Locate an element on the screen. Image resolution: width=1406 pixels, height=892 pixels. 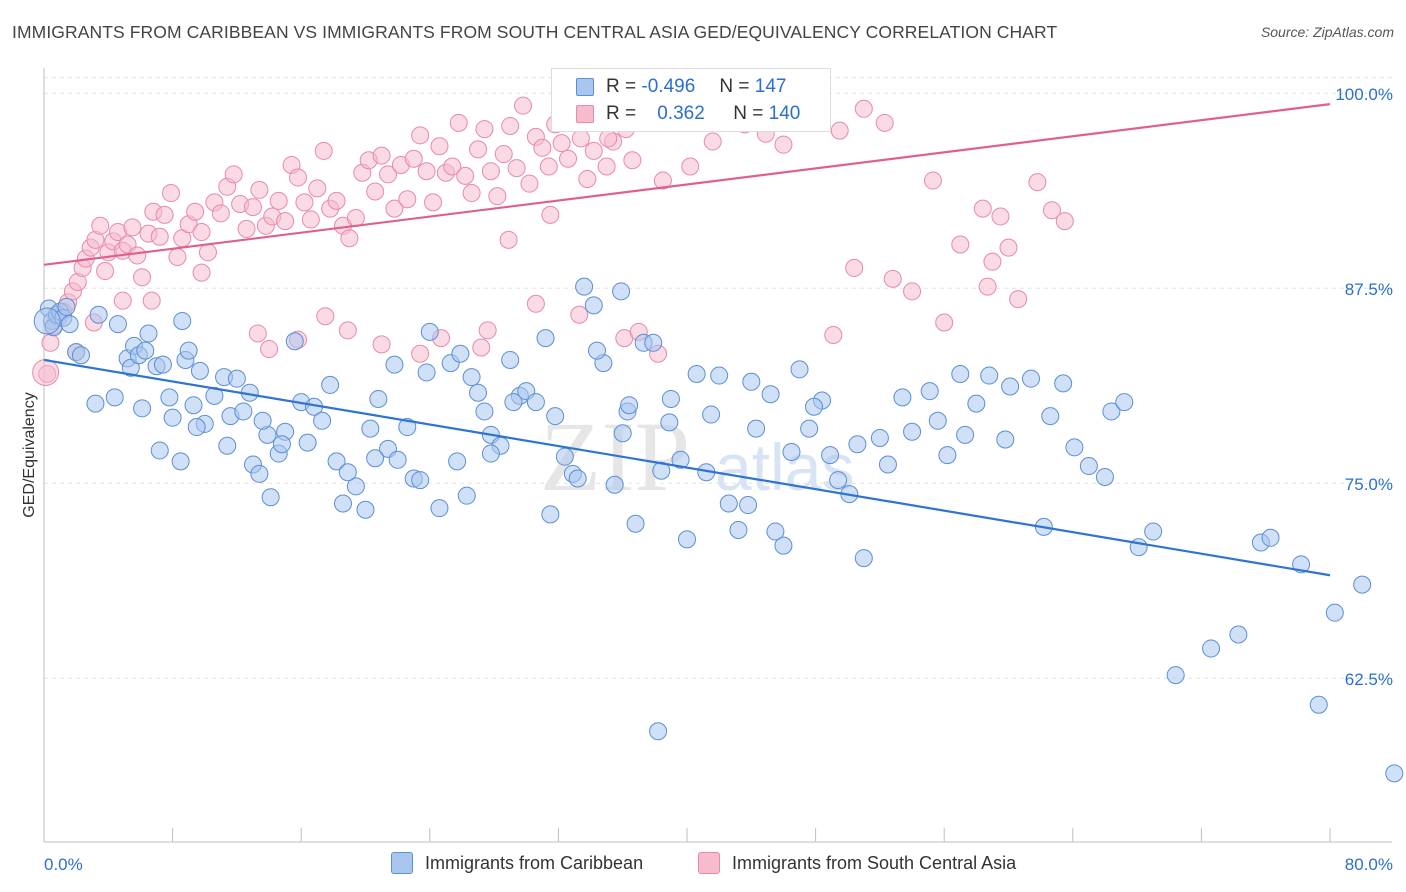
legend-swatch-blue is located at coordinates (585, 87).